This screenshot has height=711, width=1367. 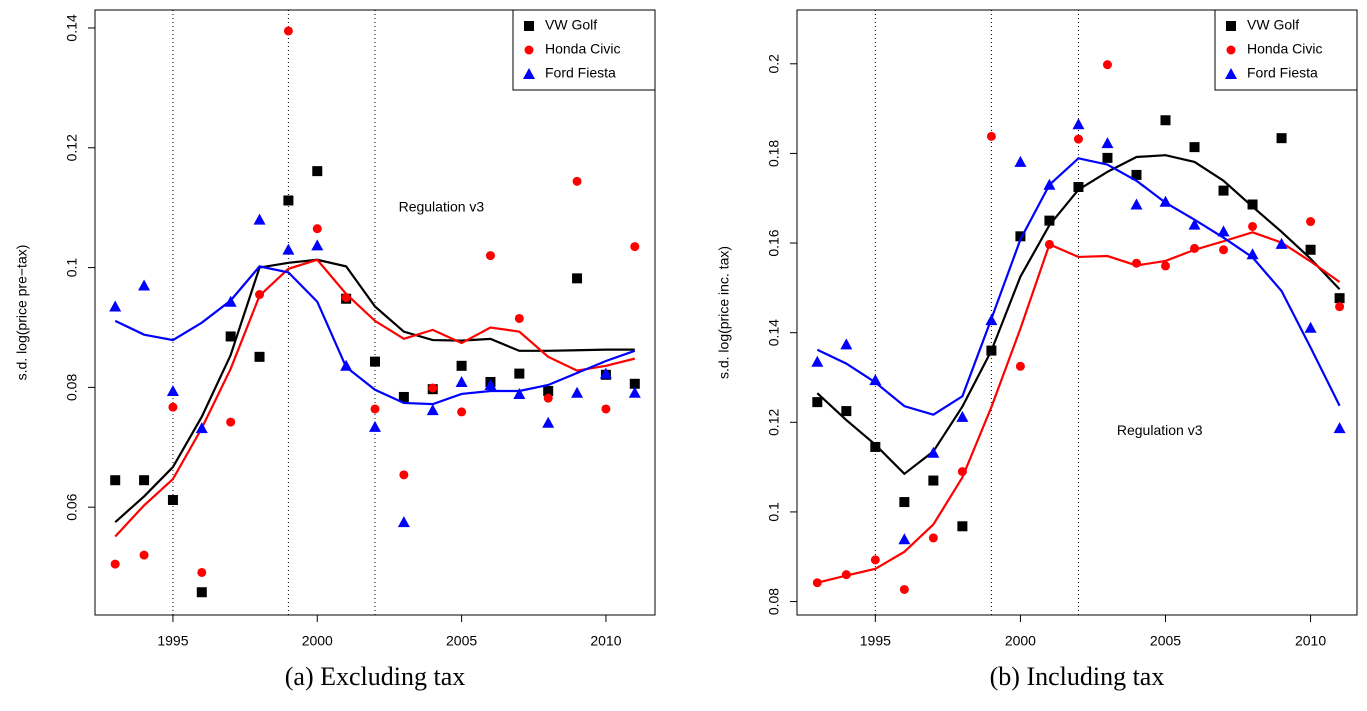 I want to click on y-tick-label: 0.06, so click(x=72, y=506).